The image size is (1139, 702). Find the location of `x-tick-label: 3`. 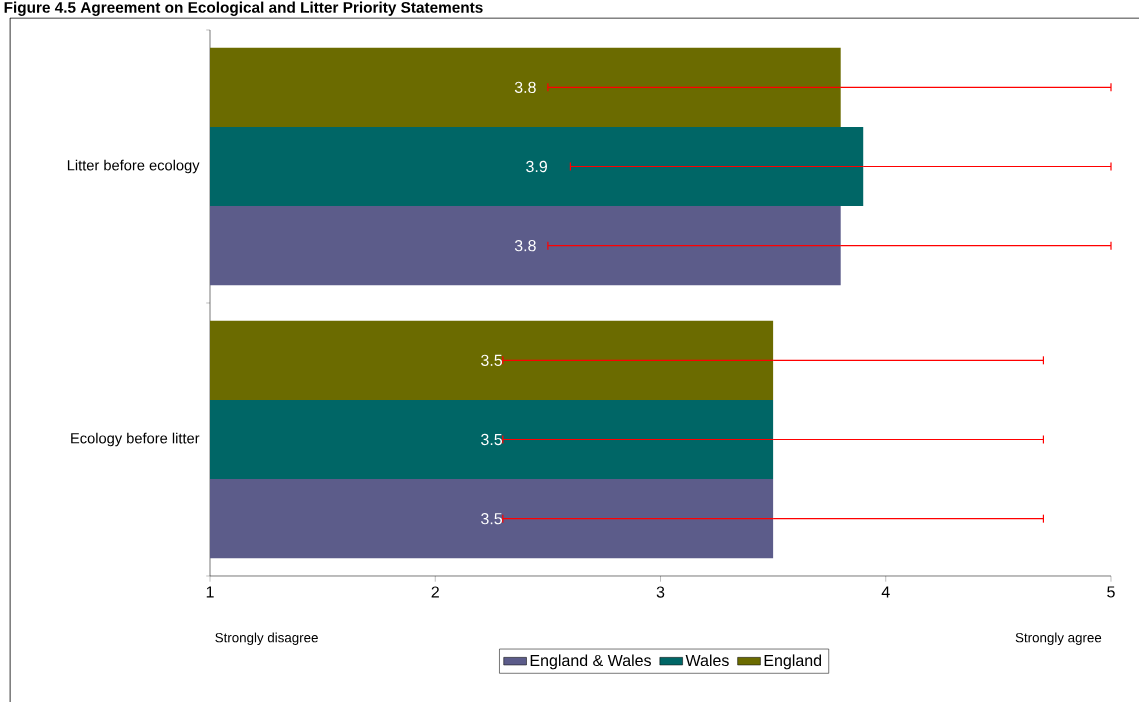

x-tick-label: 3 is located at coordinates (660, 592).